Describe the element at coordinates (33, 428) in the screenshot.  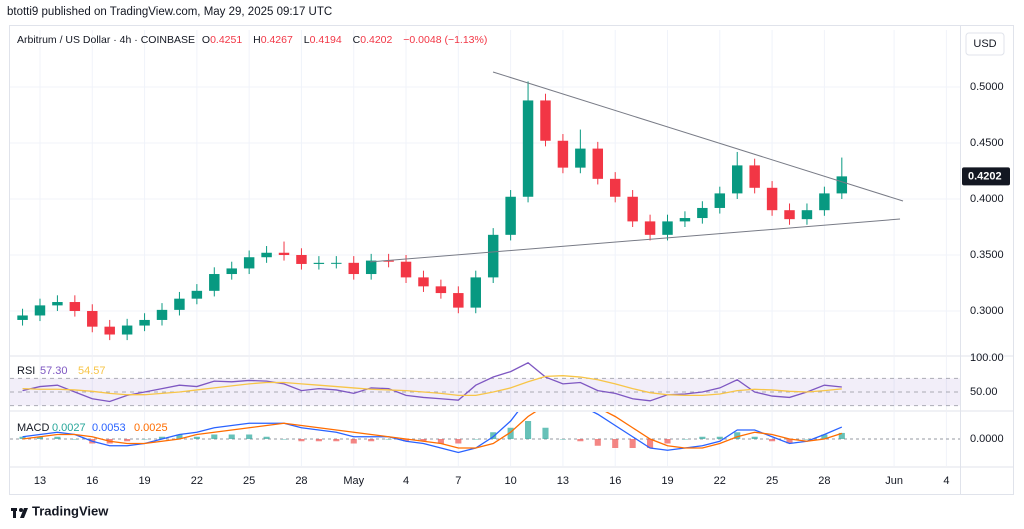
I see `pane-title: MACD` at that location.